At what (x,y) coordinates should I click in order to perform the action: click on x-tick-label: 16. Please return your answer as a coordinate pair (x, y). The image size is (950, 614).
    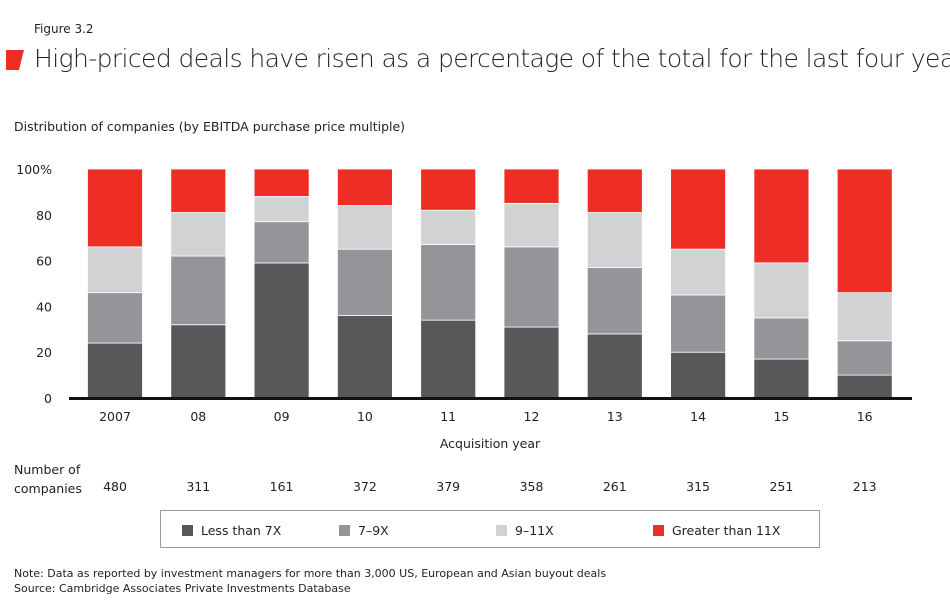
    Looking at the image, I should click on (865, 416).